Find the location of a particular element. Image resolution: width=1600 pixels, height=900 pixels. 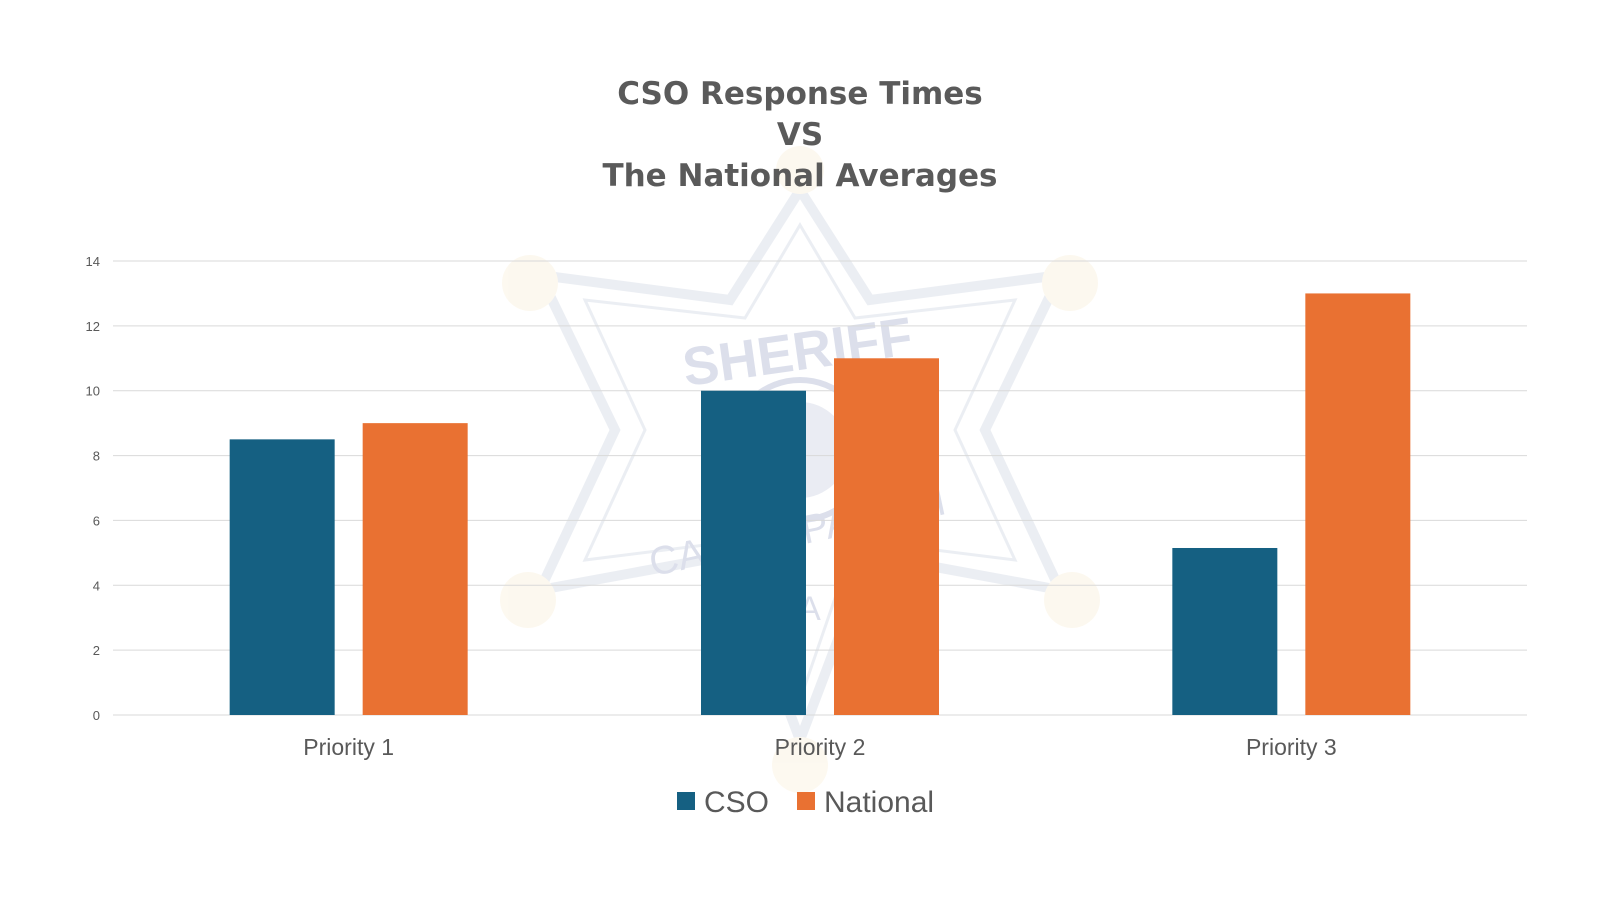

legend-label-cso: CSO is located at coordinates (736, 802).